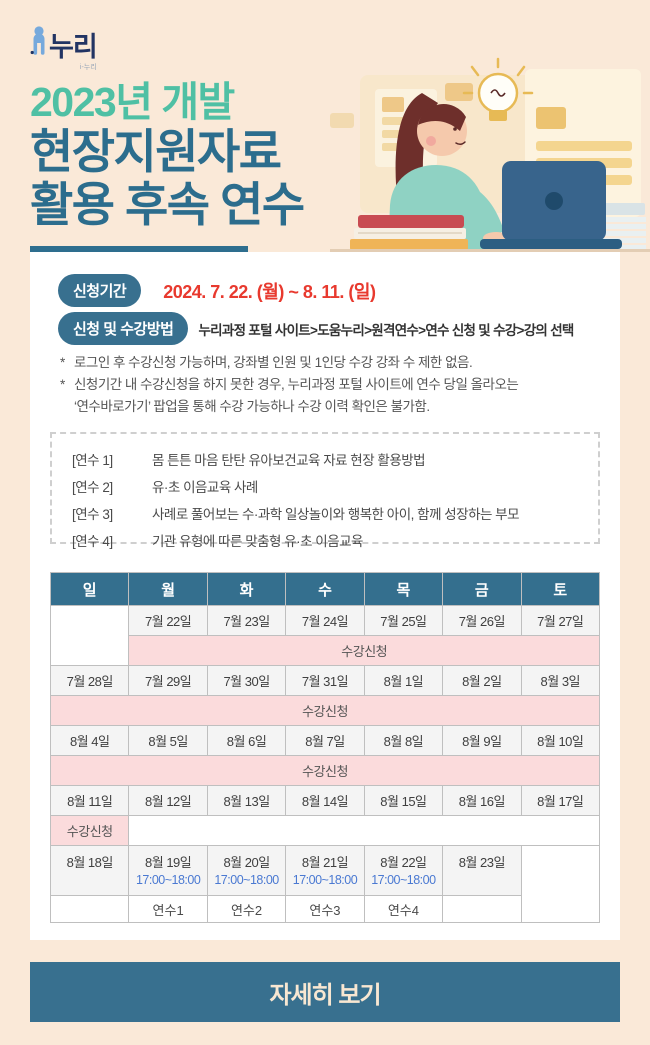  I want to click on course-title: 몸 튼튼 마음 탄탄 유아보건교육 자료 현장 활용방법, so click(289, 460).